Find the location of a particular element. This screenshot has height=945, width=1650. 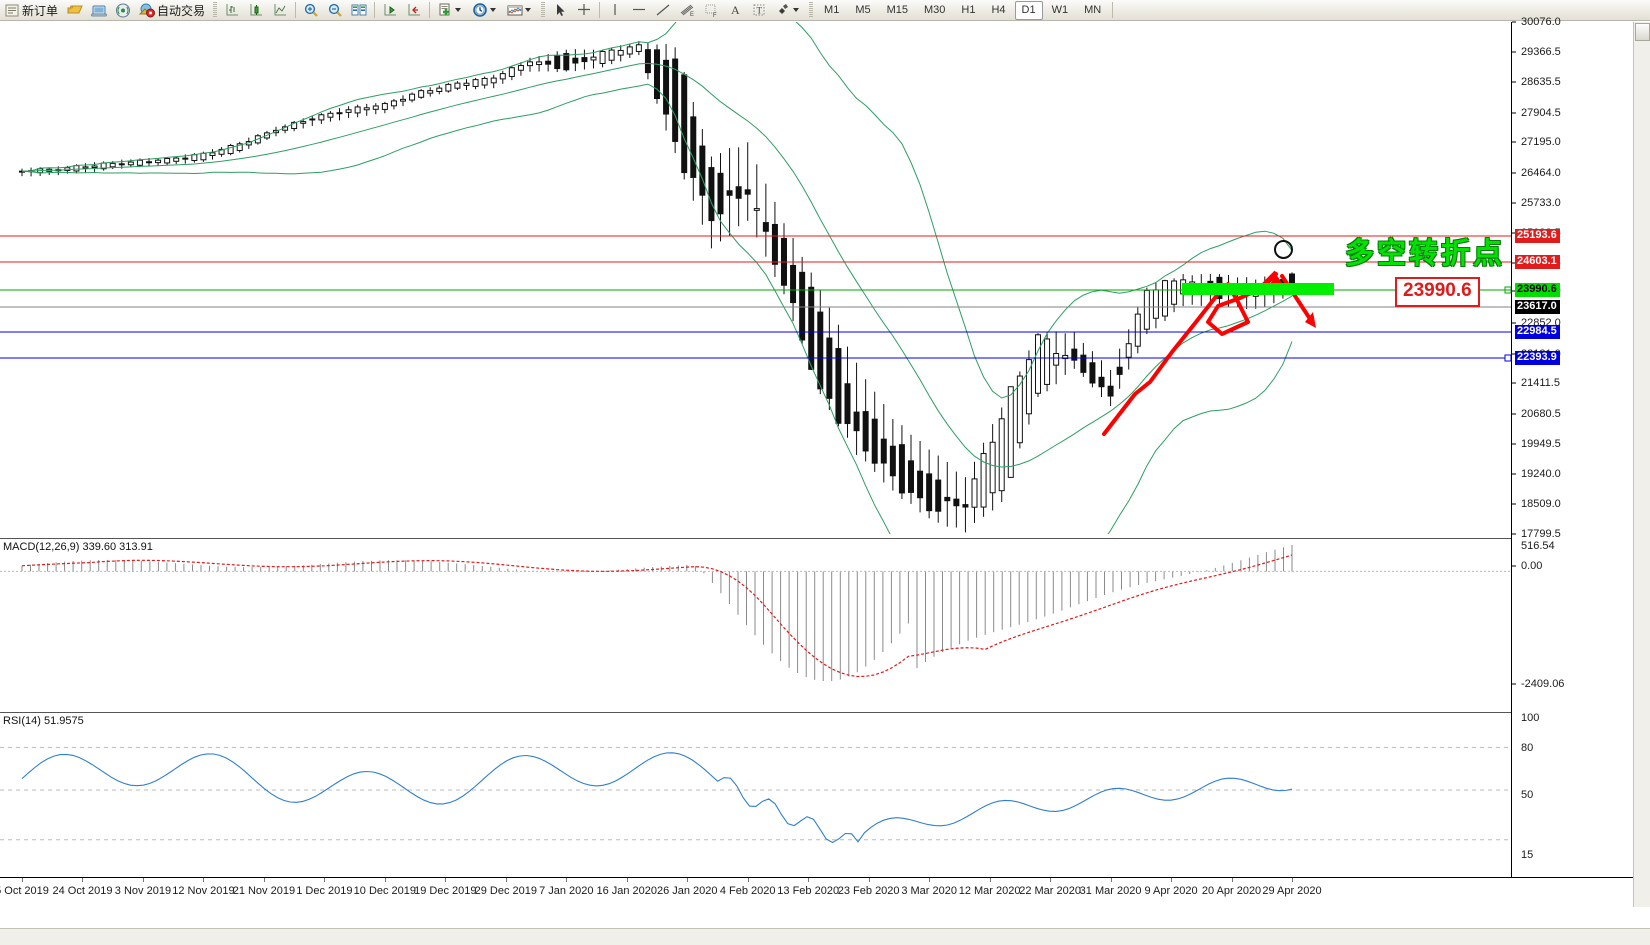

price-axis-tag: 24603.1 is located at coordinates (1537, 262).